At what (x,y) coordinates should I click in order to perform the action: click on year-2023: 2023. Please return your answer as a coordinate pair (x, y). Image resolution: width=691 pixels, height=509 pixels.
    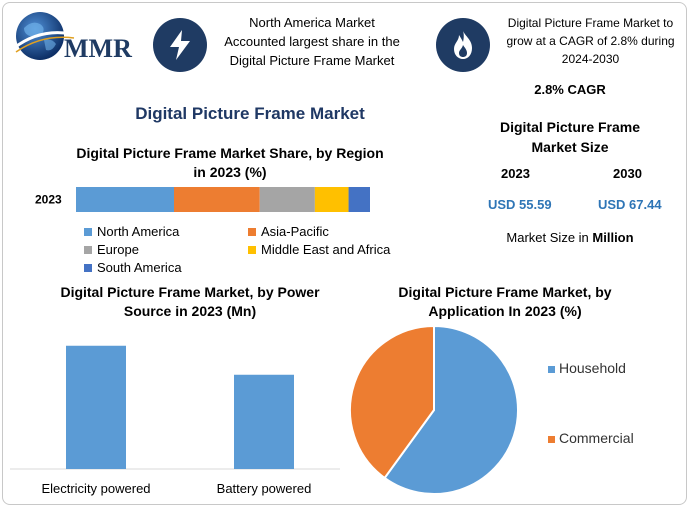
    Looking at the image, I should click on (515, 173).